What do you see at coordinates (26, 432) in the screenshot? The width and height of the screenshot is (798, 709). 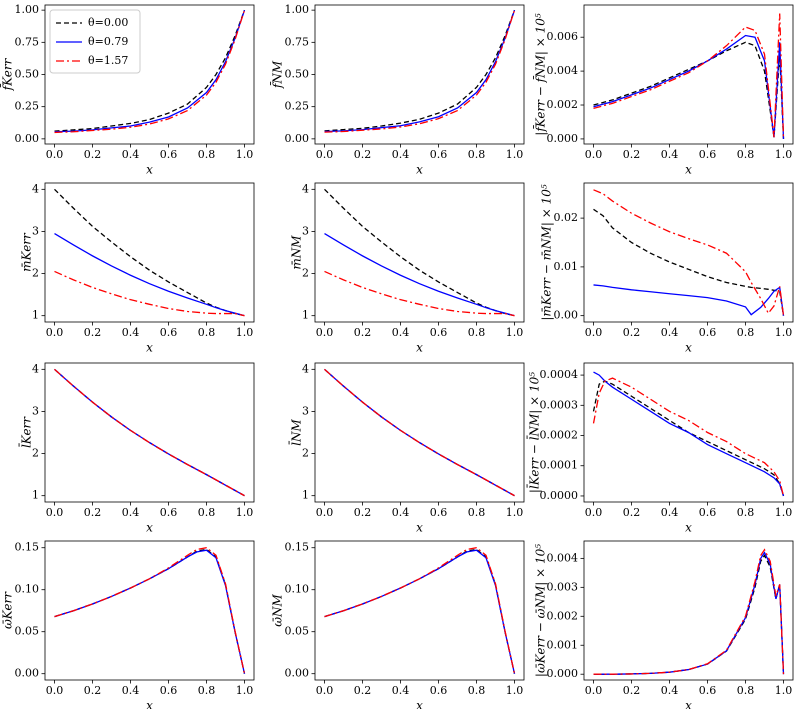 I see `y-axis-label: l̄Kerr` at bounding box center [26, 432].